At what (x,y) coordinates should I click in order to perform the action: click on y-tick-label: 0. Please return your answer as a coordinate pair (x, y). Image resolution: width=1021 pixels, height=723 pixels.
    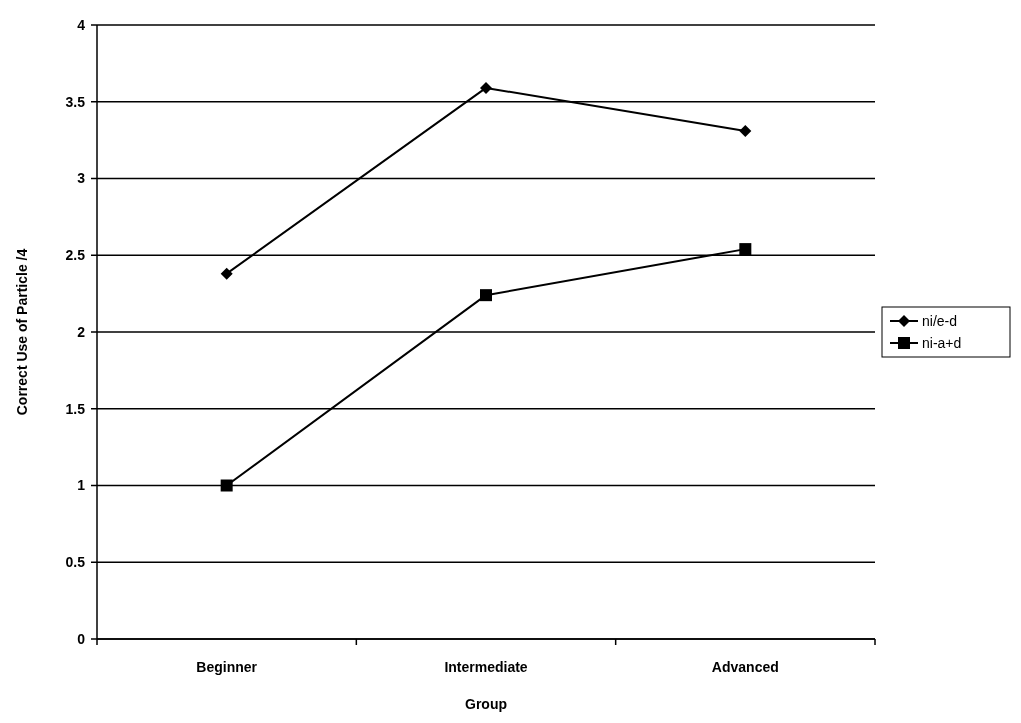
    Looking at the image, I should click on (81, 638).